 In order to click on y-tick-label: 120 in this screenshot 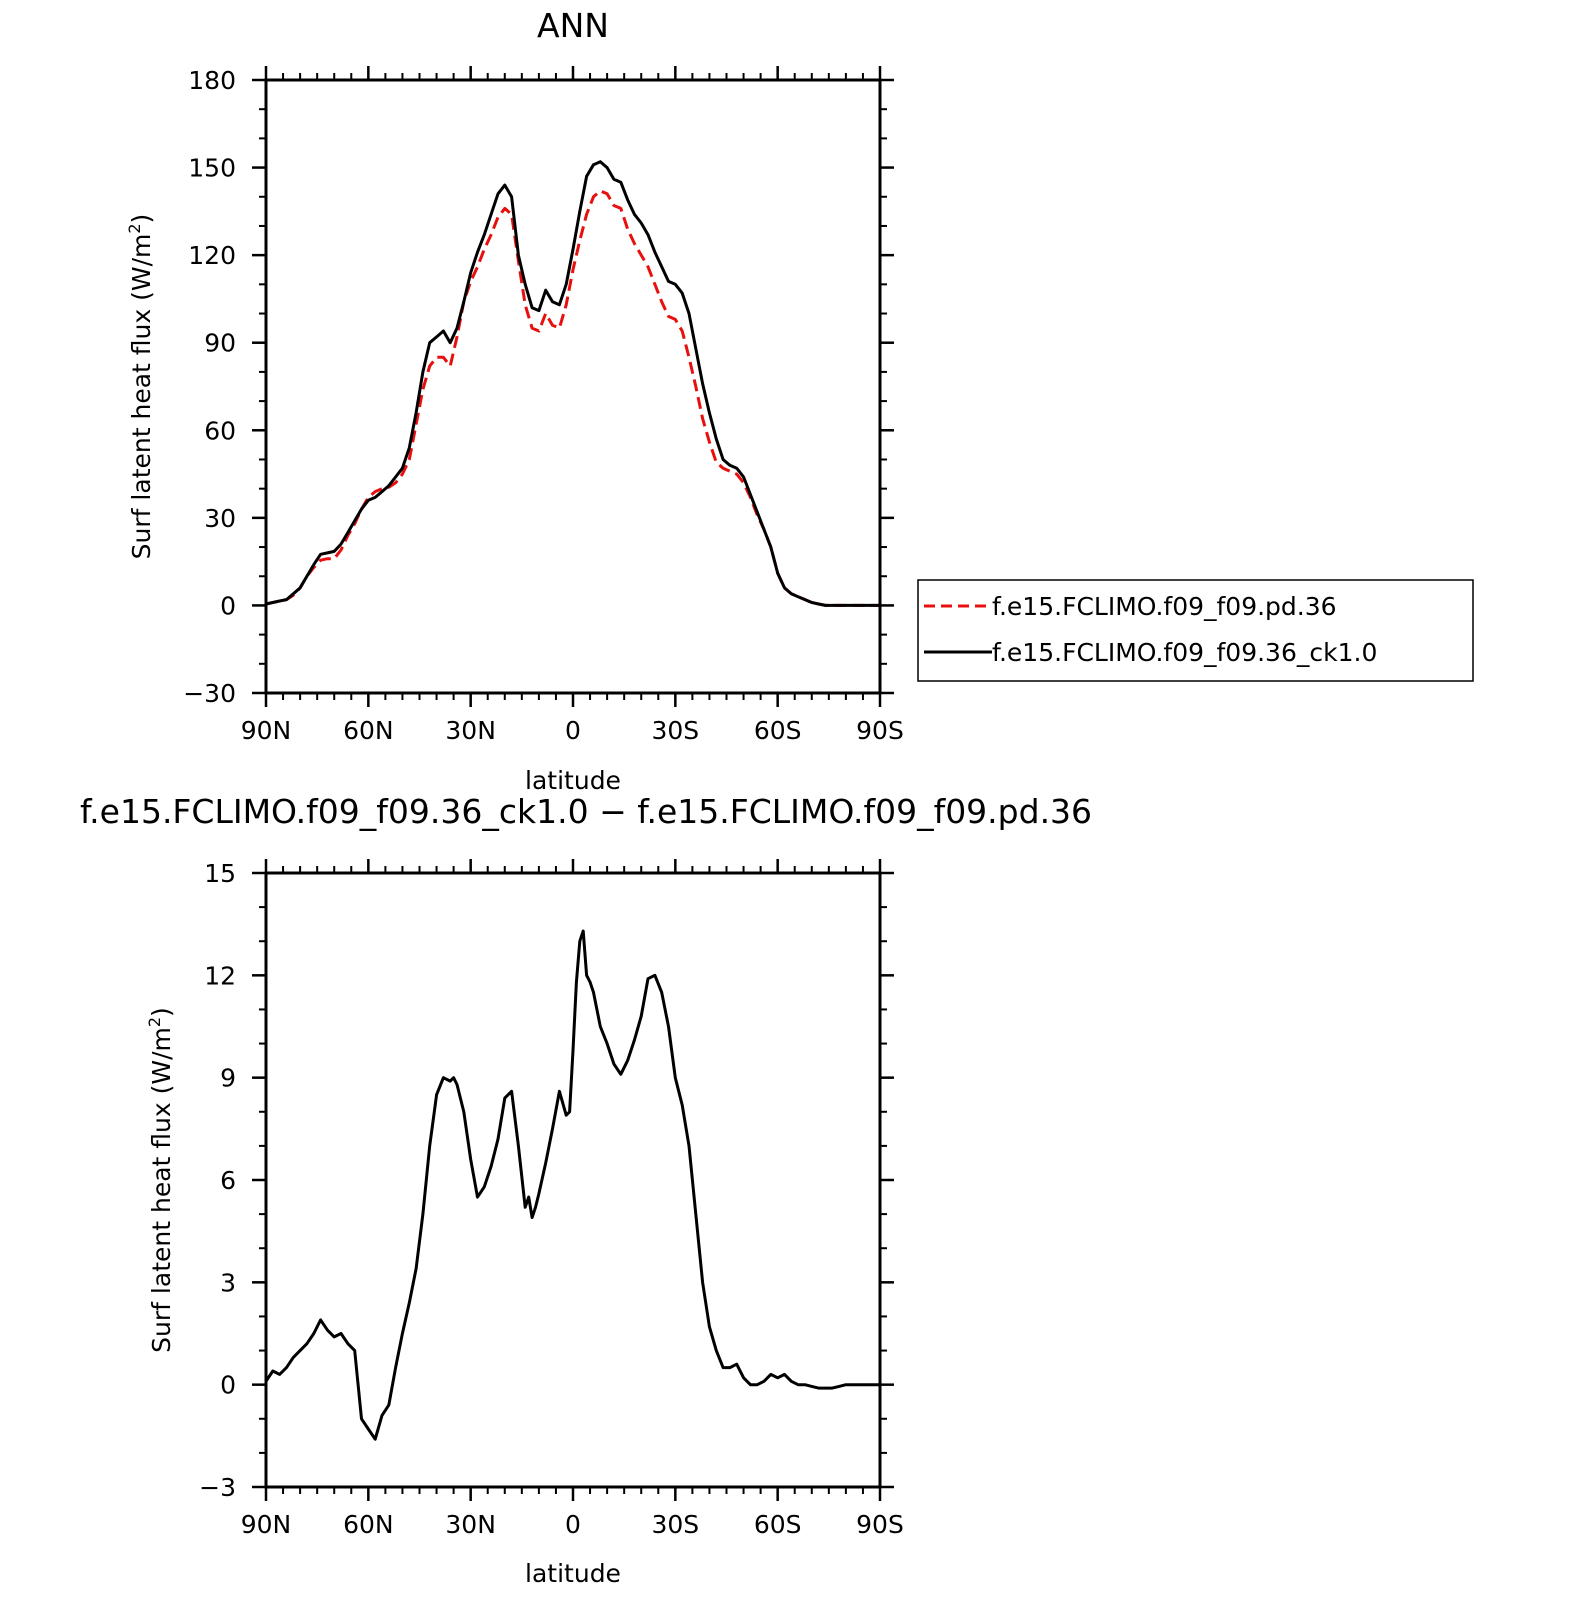, I will do `click(212, 255)`.